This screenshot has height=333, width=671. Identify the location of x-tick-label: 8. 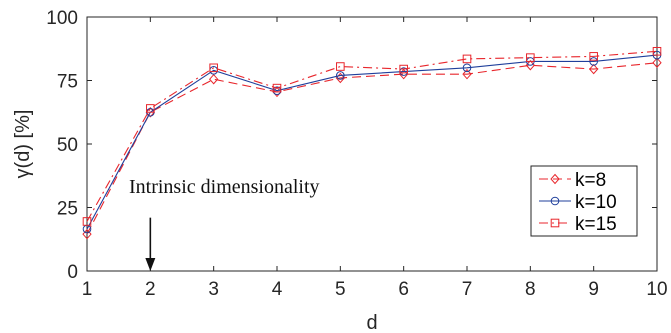
(530, 289).